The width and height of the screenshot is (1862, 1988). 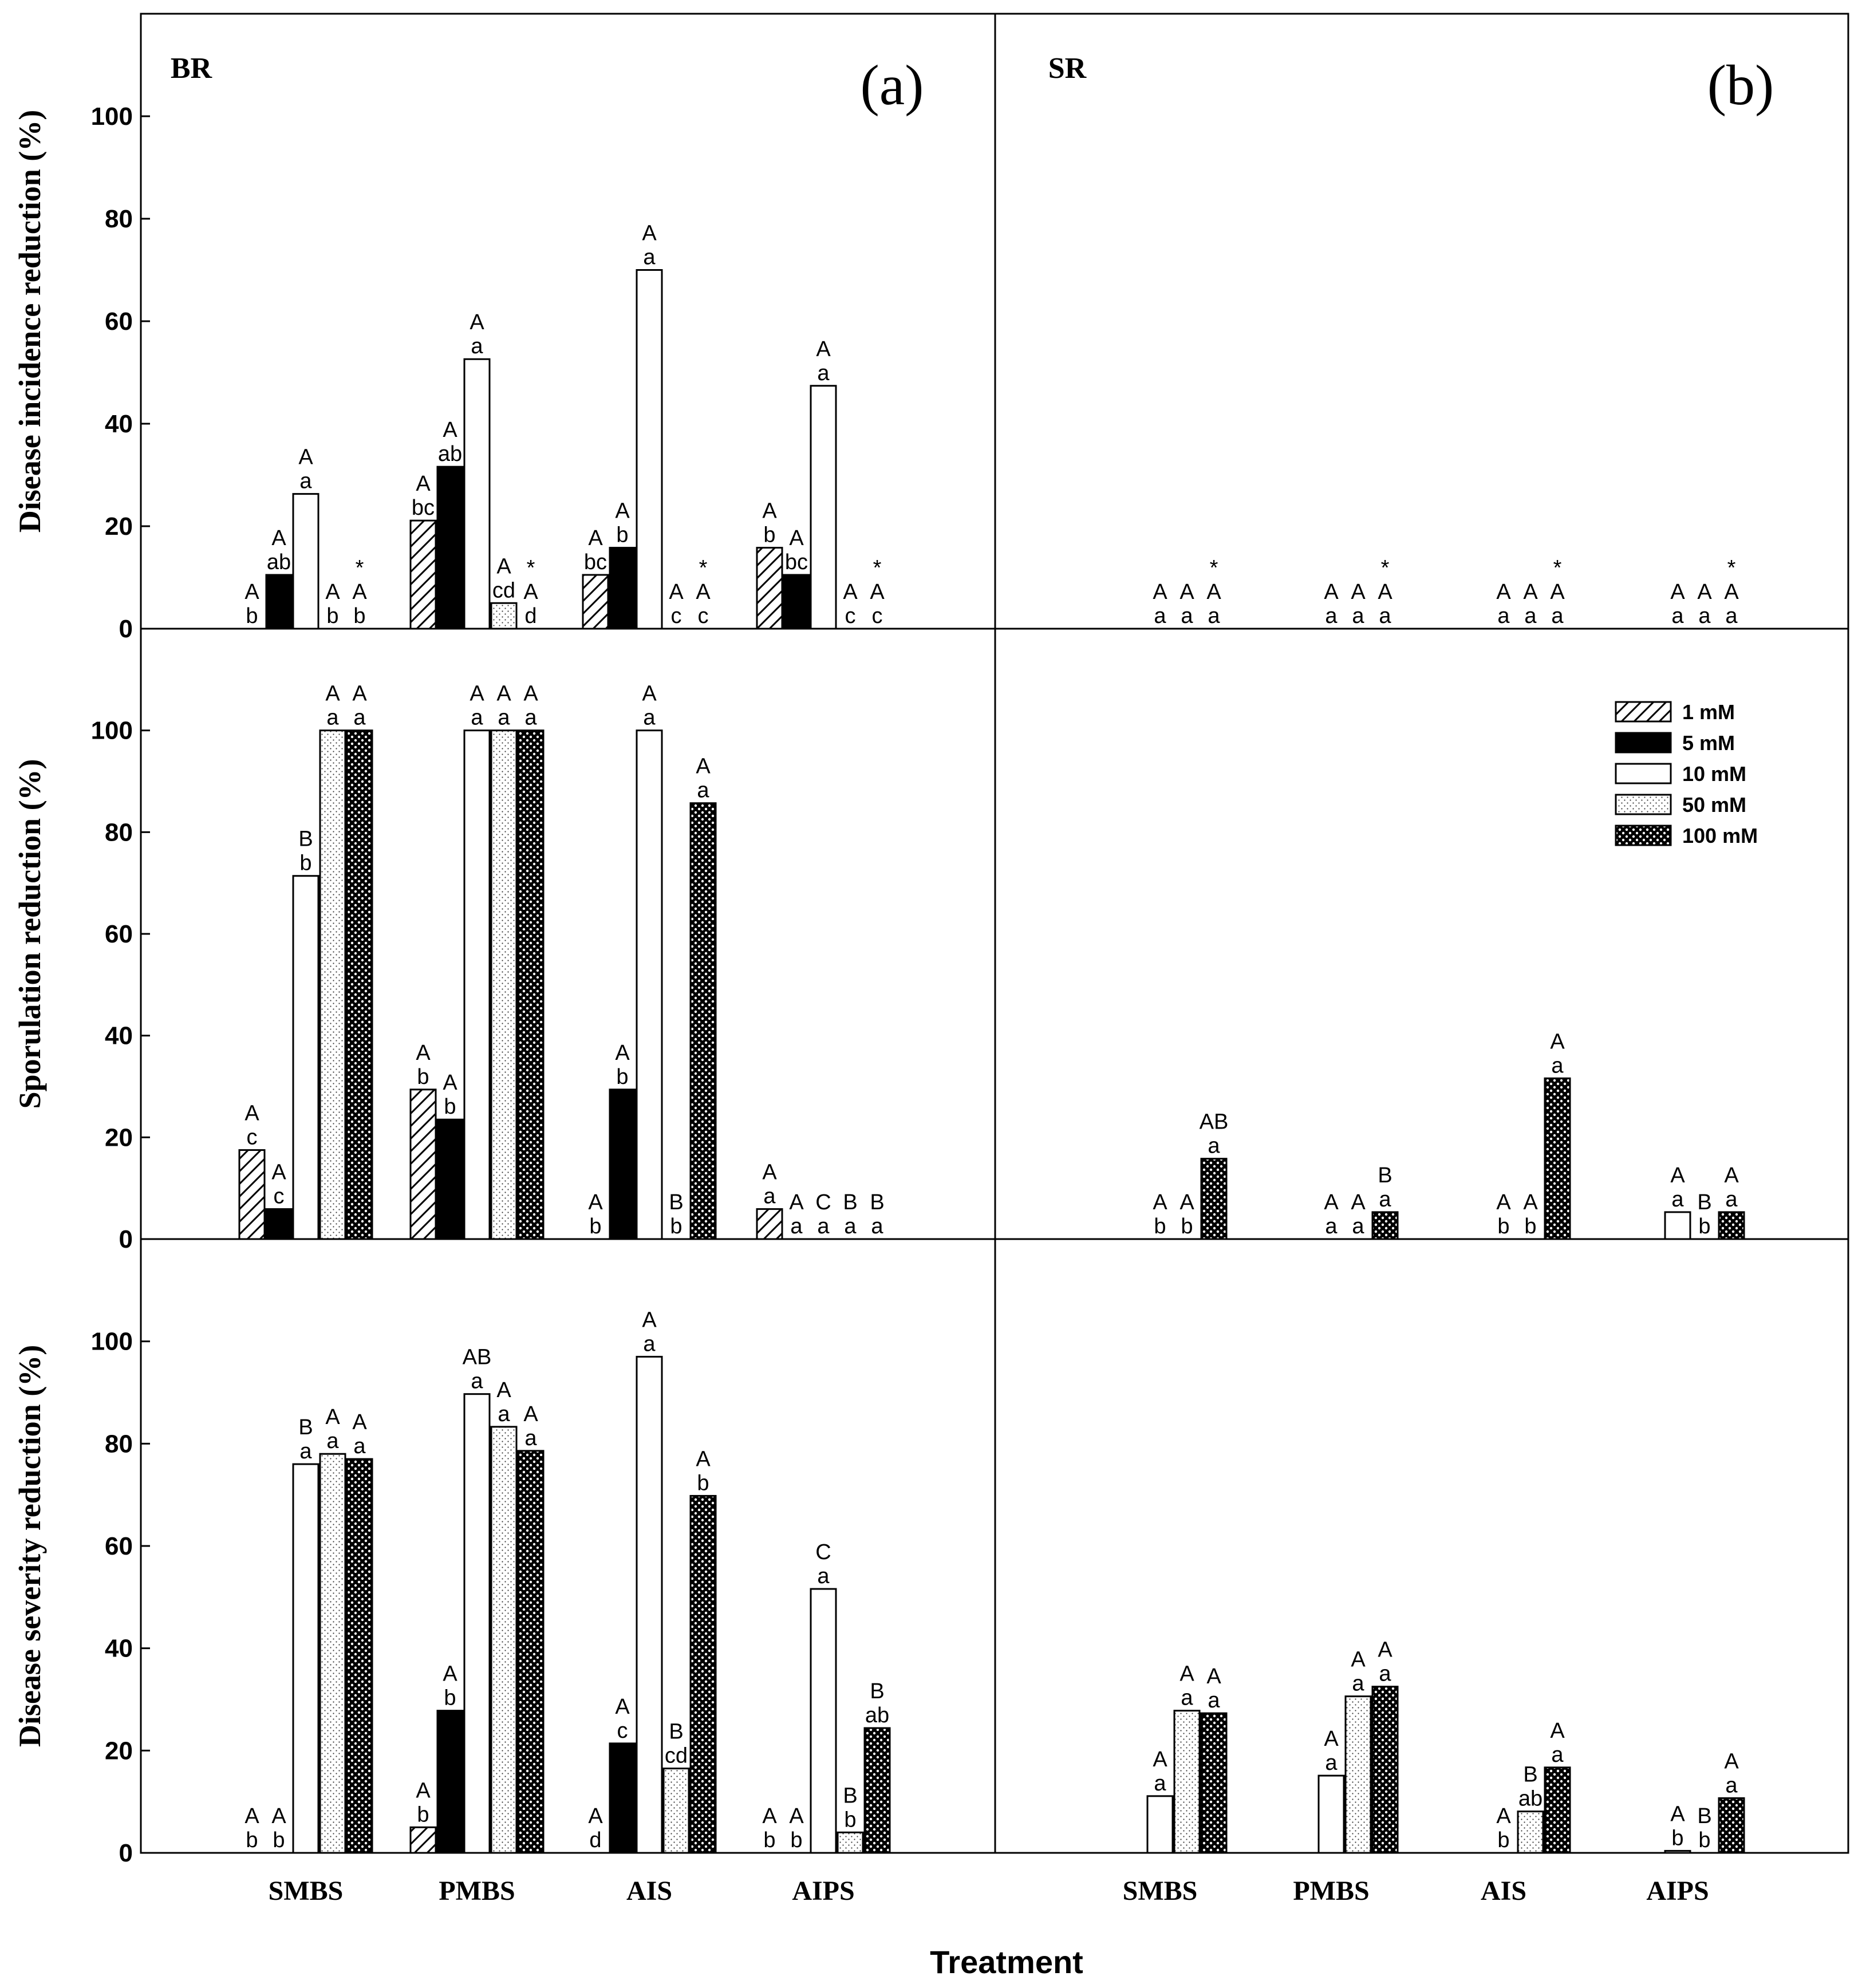 What do you see at coordinates (119, 321) in the screenshot?
I see `y-tick-label: 60` at bounding box center [119, 321].